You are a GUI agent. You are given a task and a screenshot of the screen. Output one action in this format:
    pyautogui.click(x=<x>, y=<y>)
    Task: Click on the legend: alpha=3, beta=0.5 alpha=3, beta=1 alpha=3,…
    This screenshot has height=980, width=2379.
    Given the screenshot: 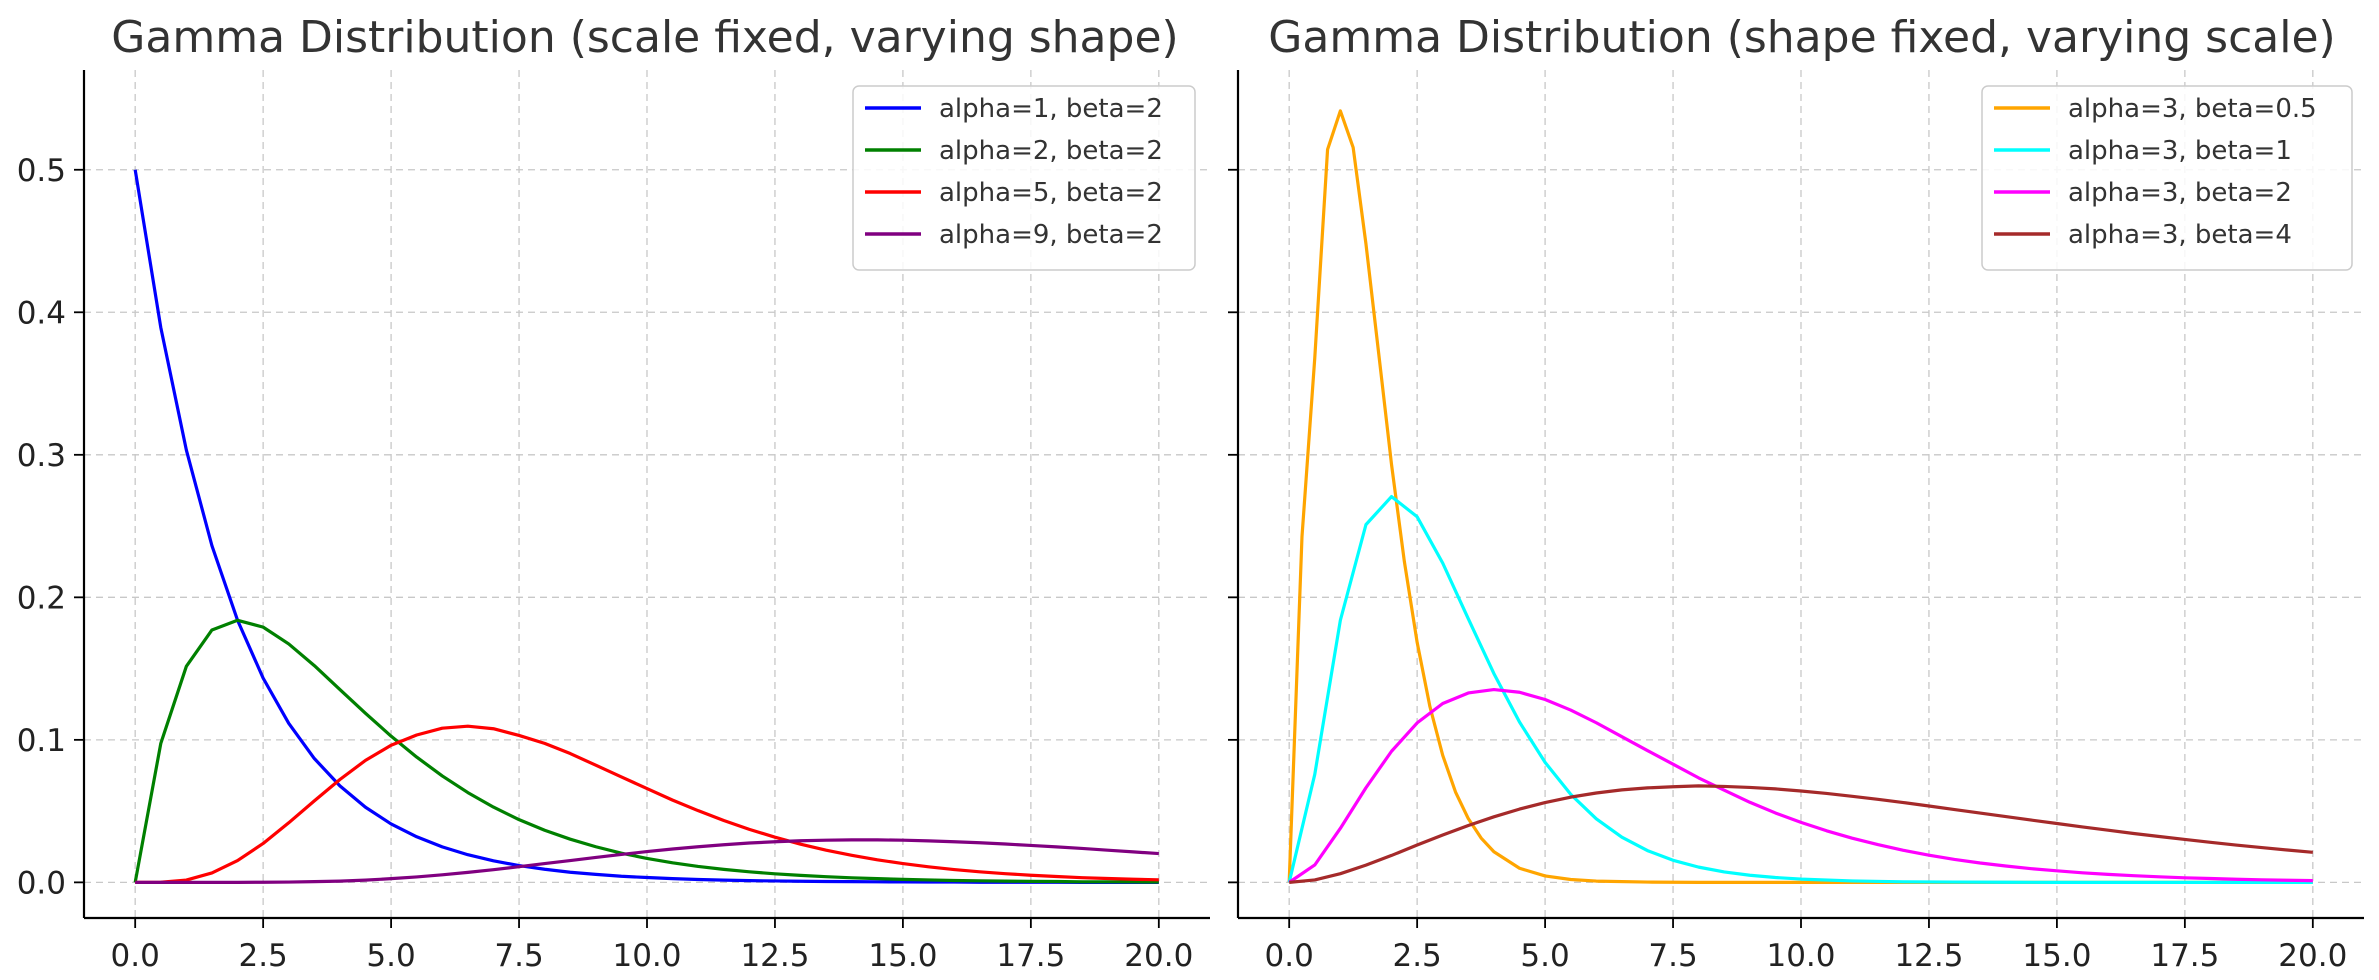 What is the action you would take?
    pyautogui.click(x=2167, y=178)
    